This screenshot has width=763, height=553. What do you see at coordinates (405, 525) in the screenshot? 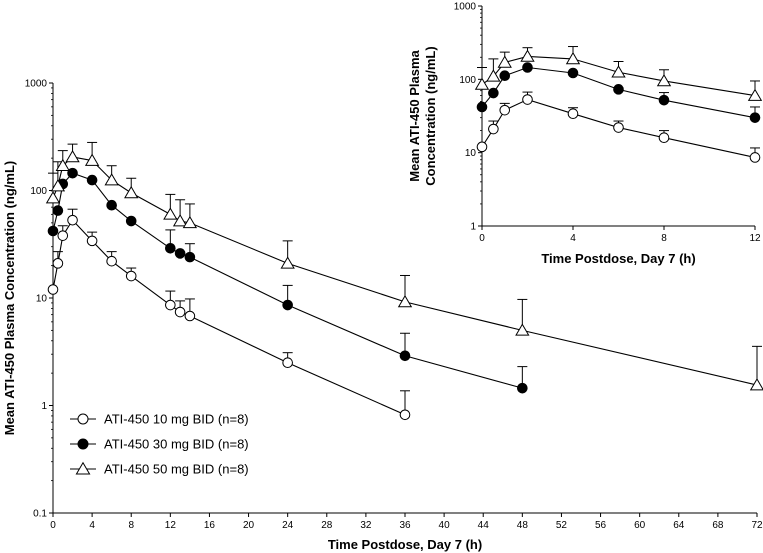
I see `x-tick-label: 36` at bounding box center [405, 525].